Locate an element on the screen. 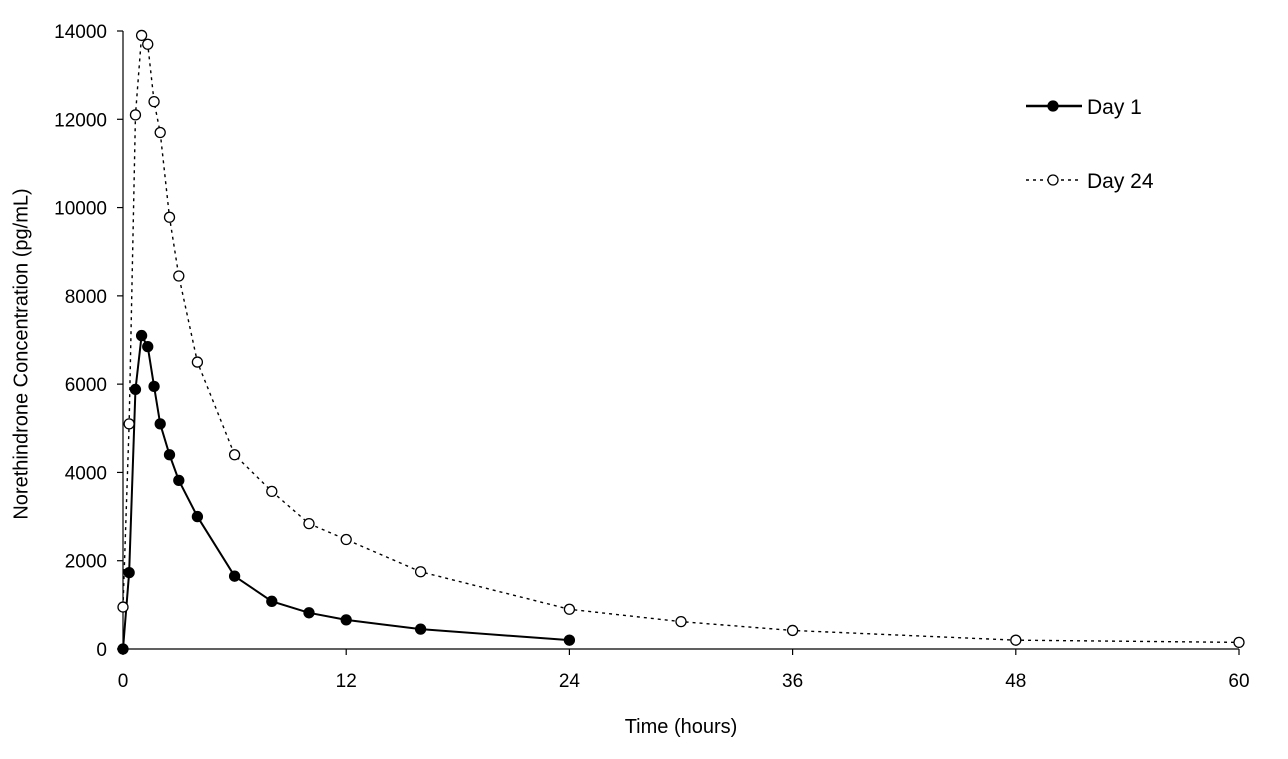 This screenshot has width=1288, height=759. y-tick-label: 6000 is located at coordinates (86, 385).